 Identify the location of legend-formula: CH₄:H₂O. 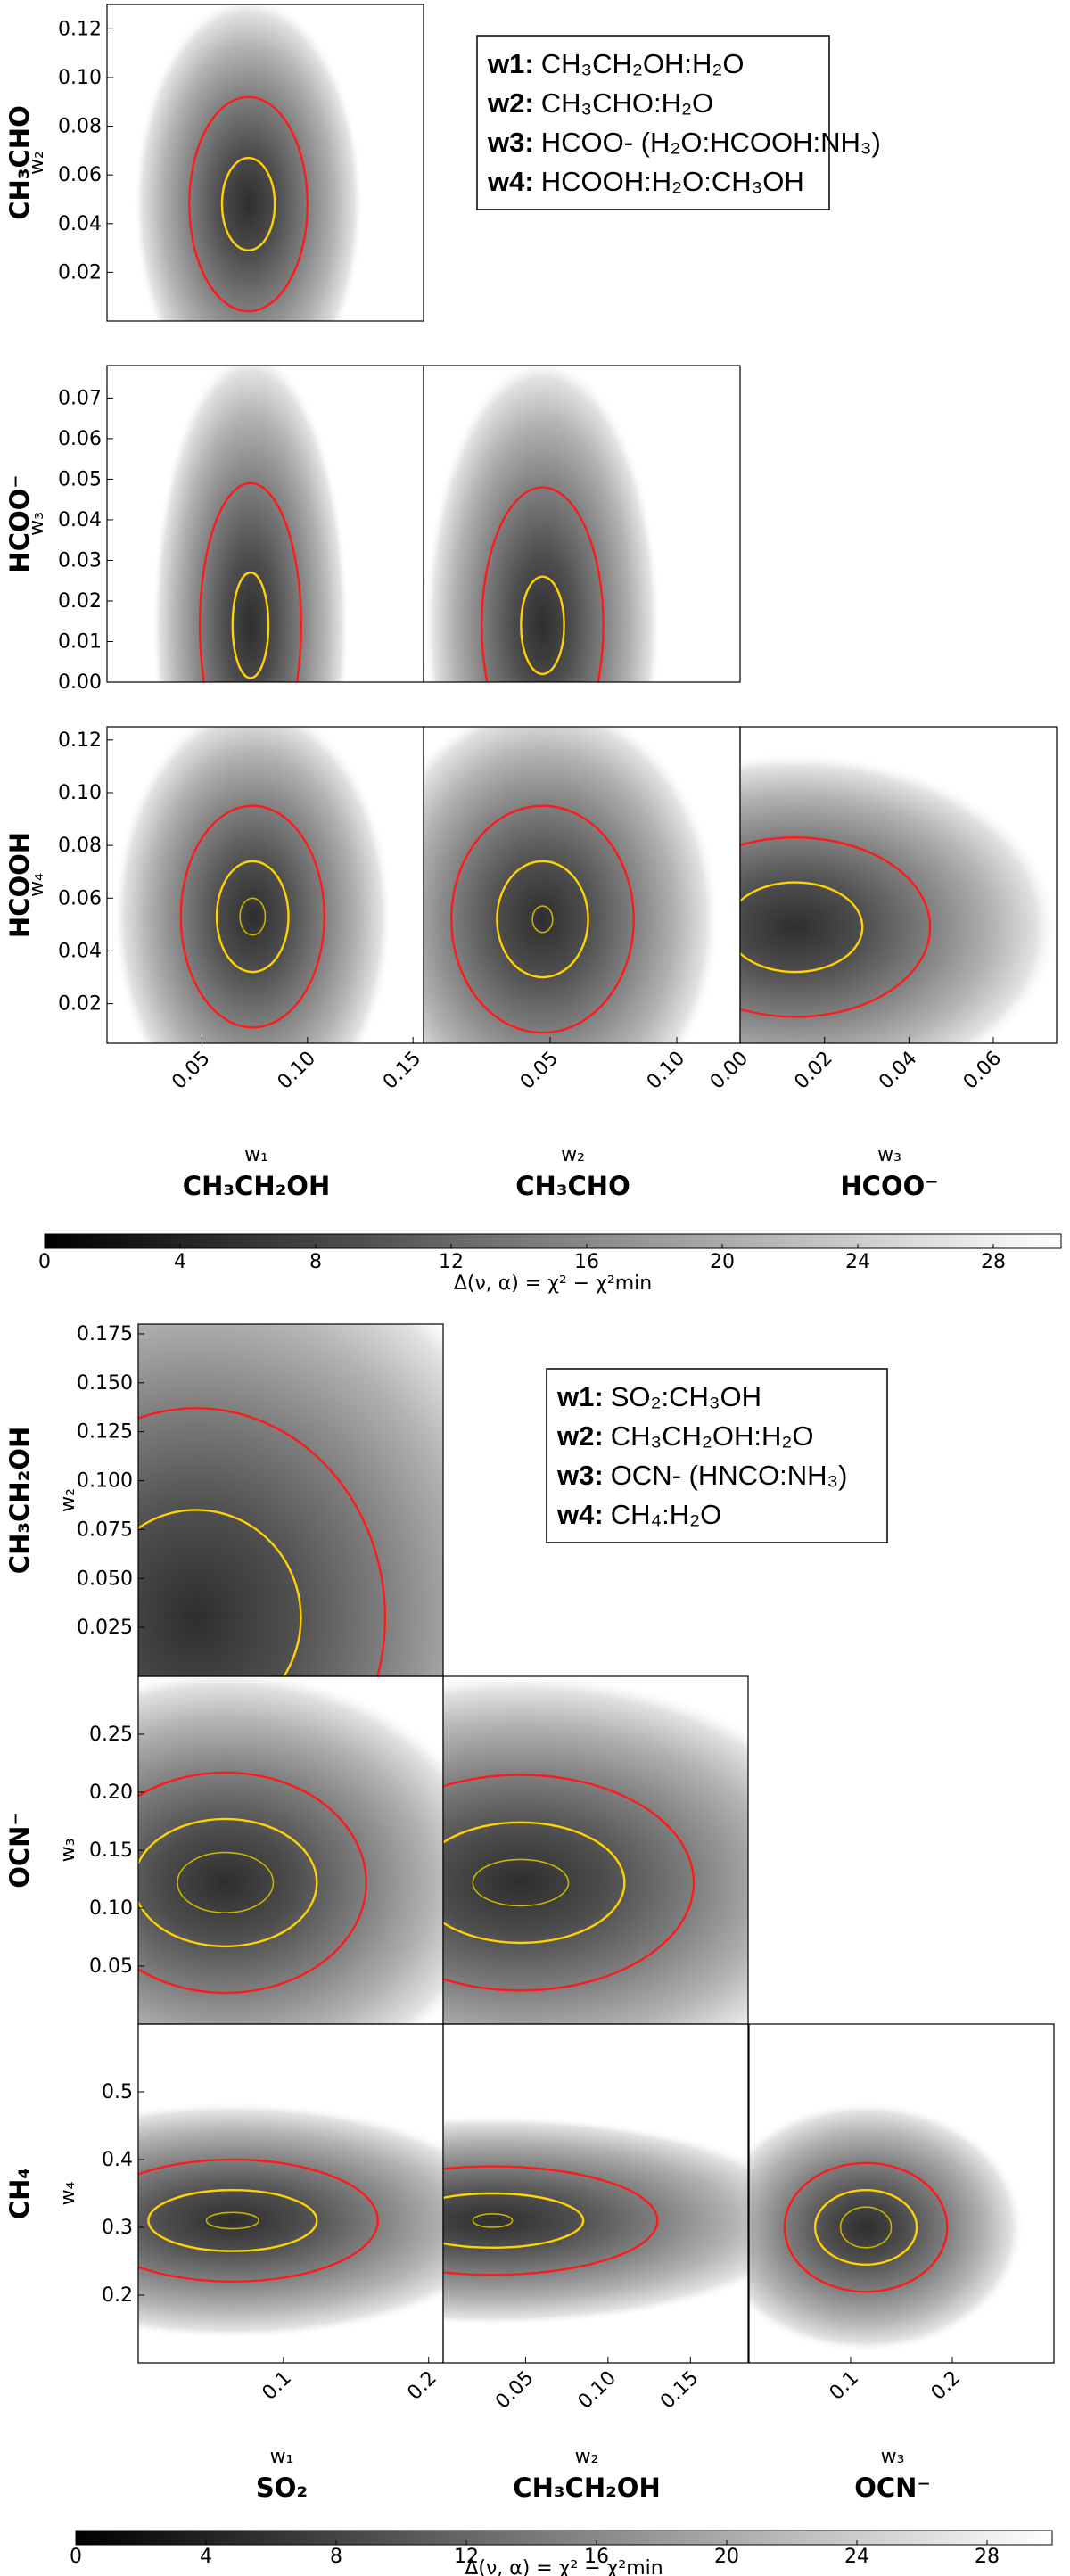
(666, 1514).